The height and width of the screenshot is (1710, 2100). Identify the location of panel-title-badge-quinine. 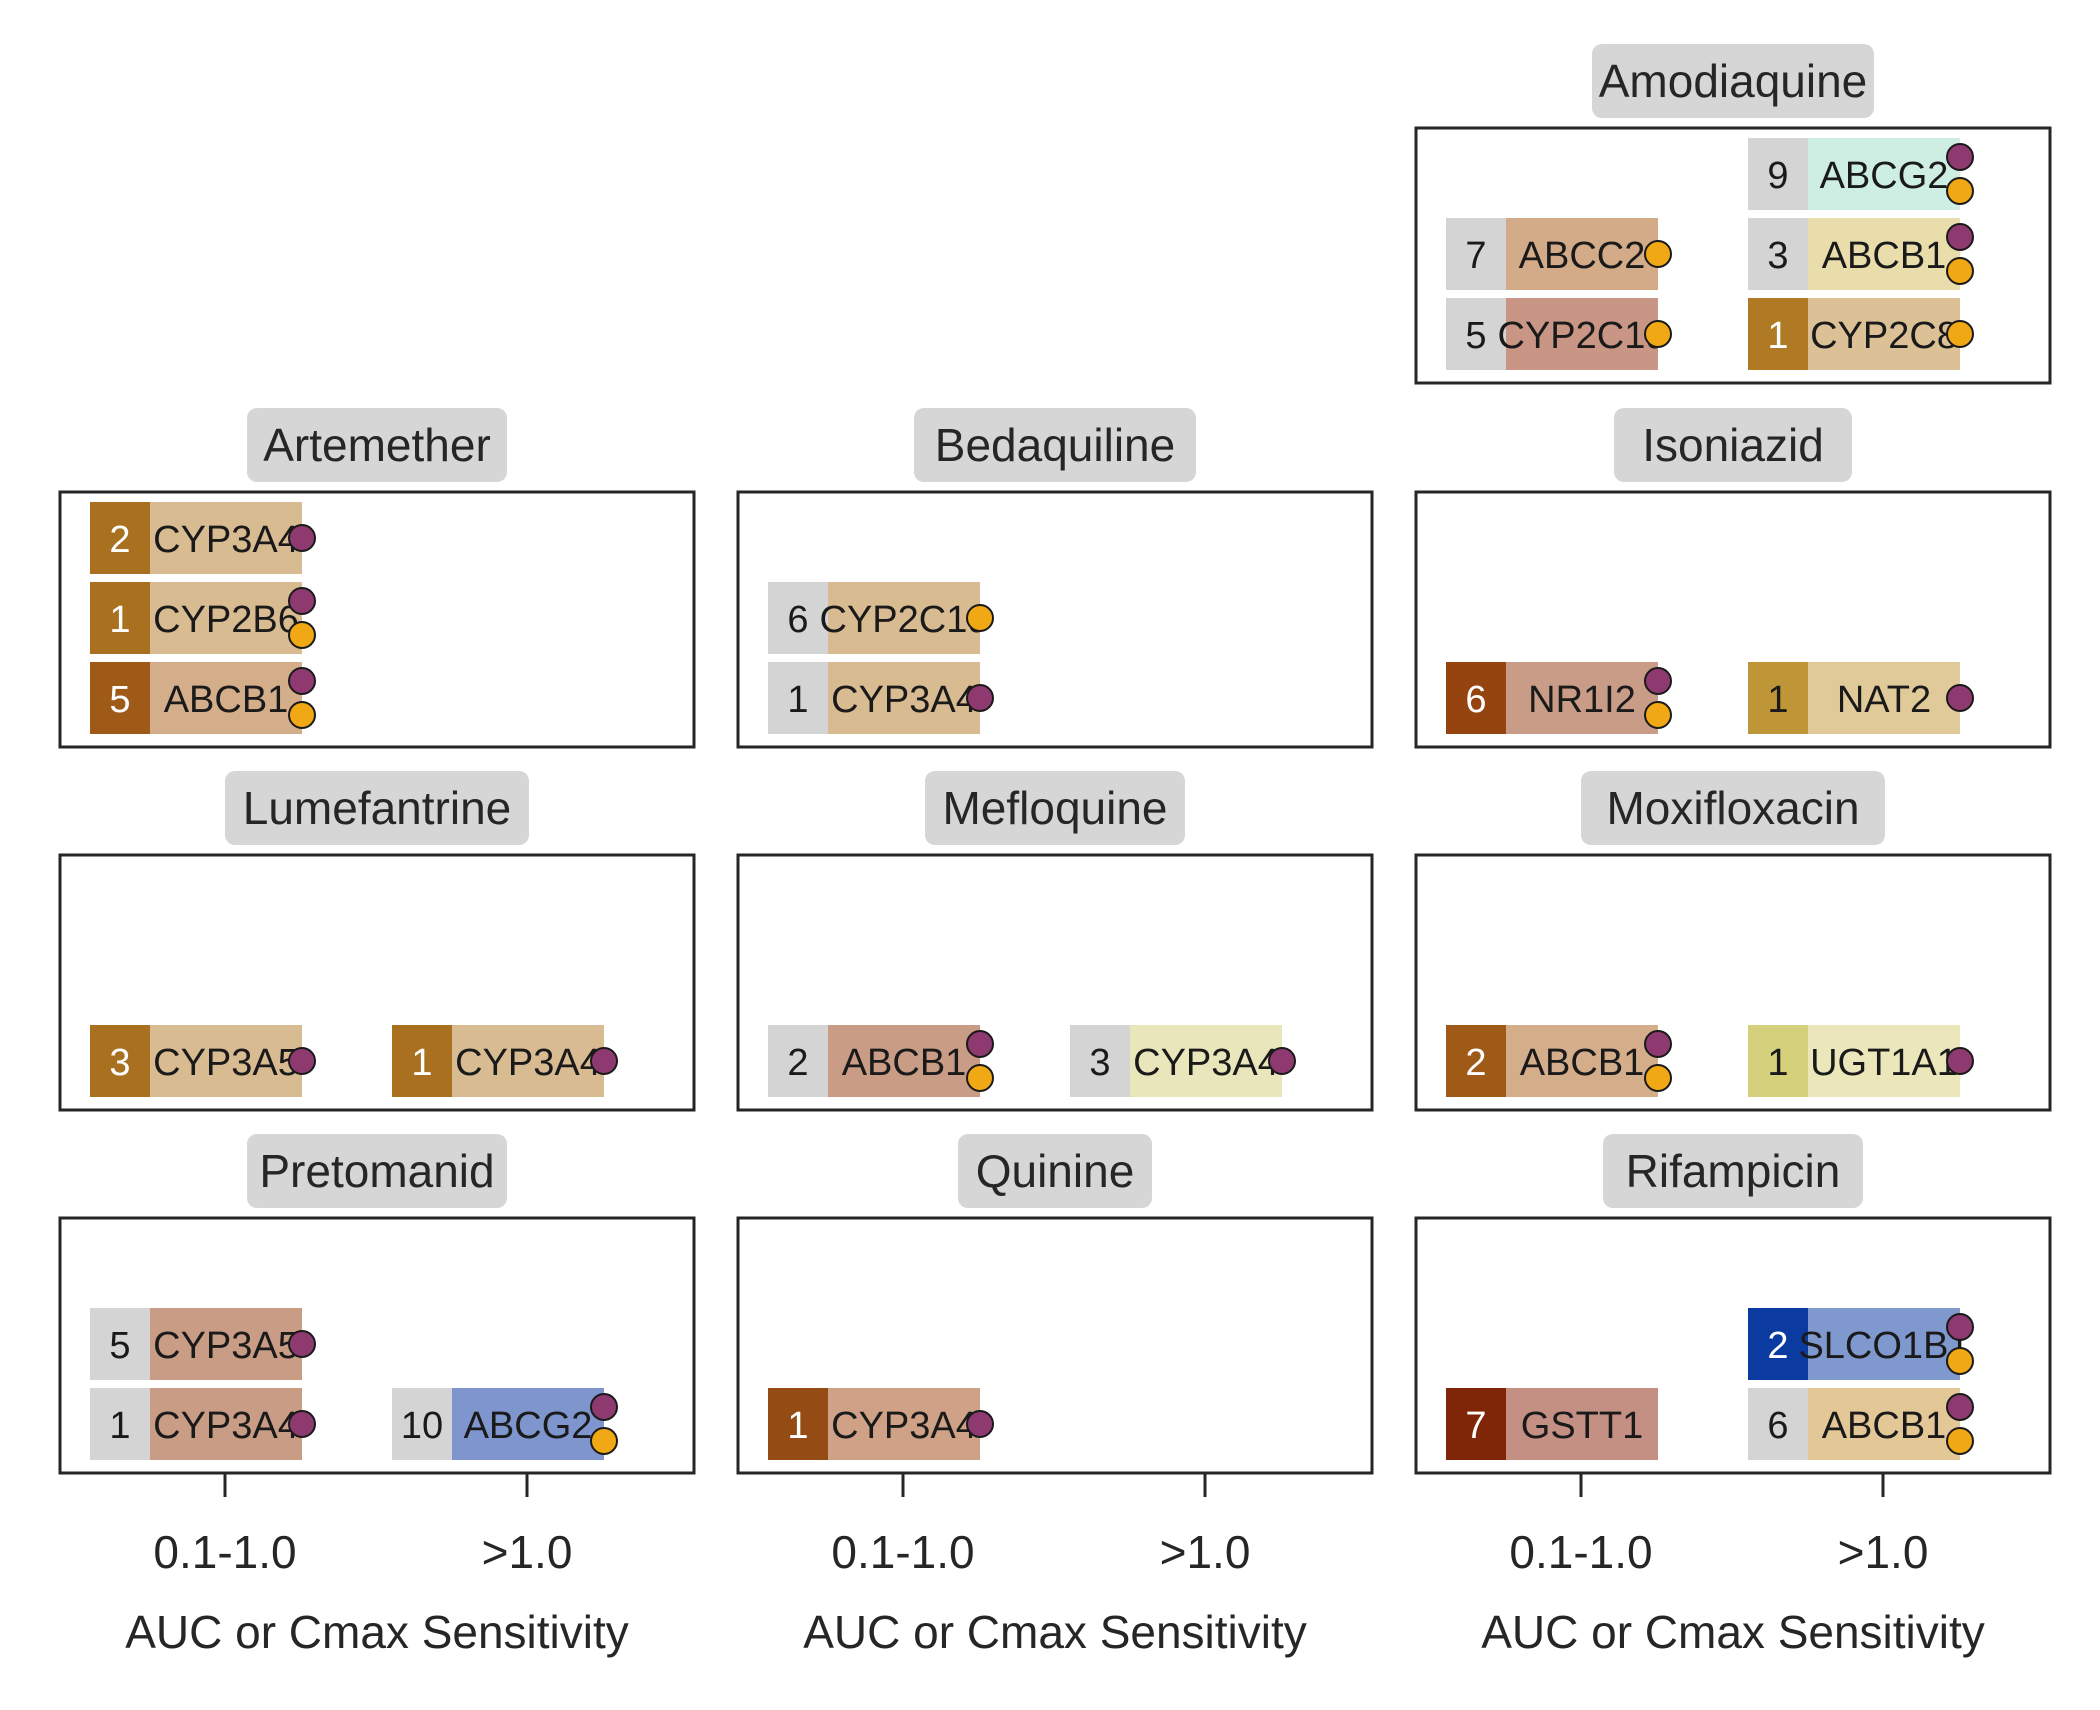
(1055, 1171).